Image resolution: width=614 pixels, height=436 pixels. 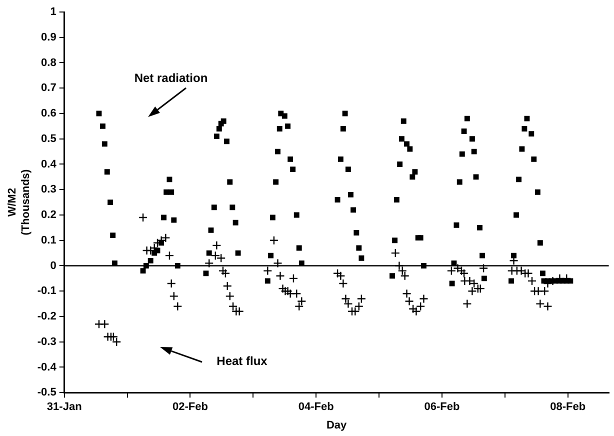 I want to click on annotation: Heat flux, so click(x=242, y=361).